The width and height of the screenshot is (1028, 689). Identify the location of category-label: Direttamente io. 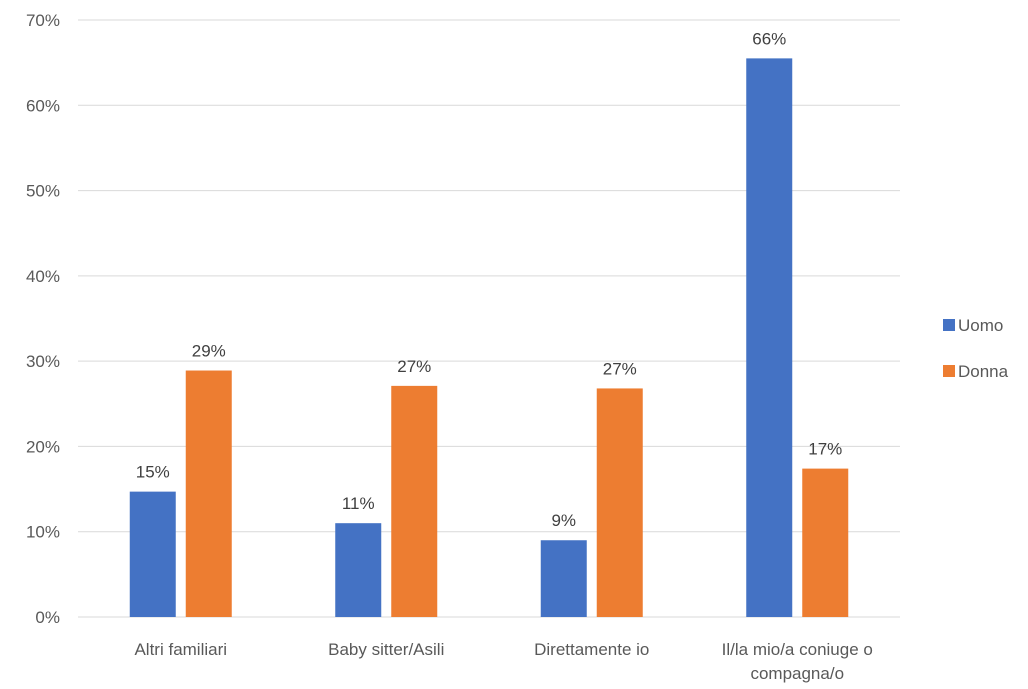
(591, 649).